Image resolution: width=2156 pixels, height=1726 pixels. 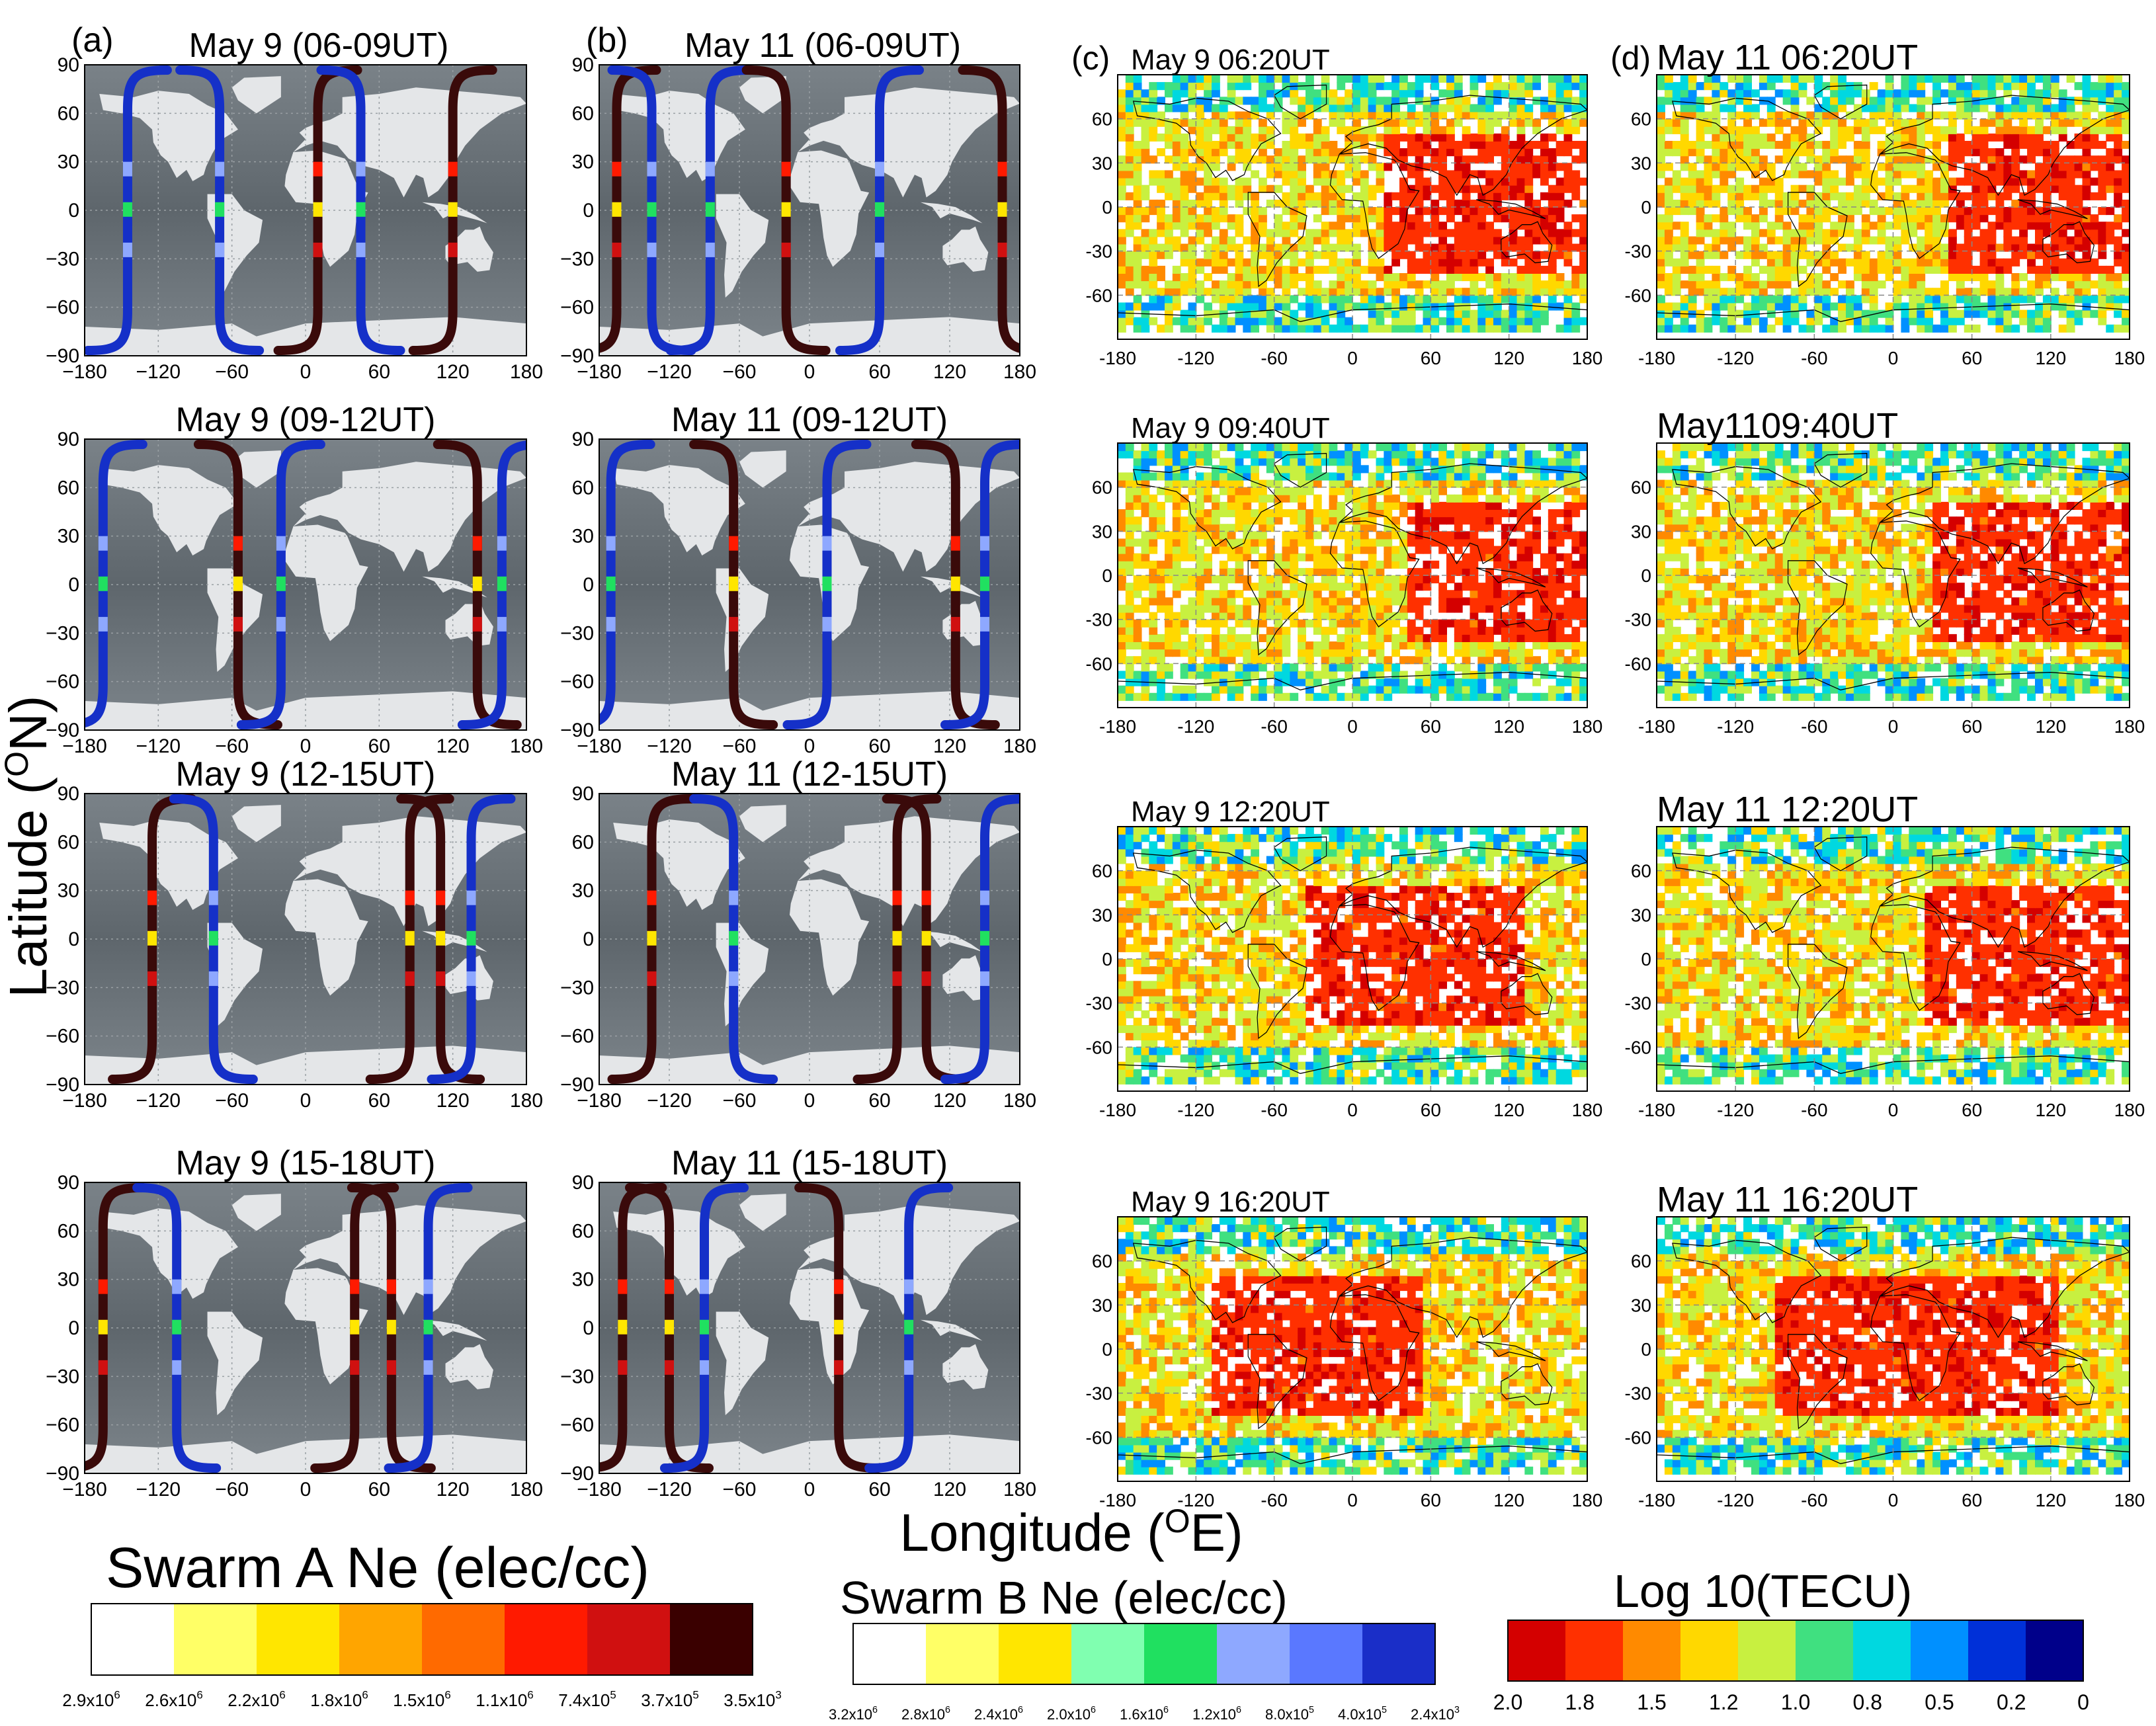 What do you see at coordinates (1795, 1702) in the screenshot?
I see `colorbar-tick-label: 1.0` at bounding box center [1795, 1702].